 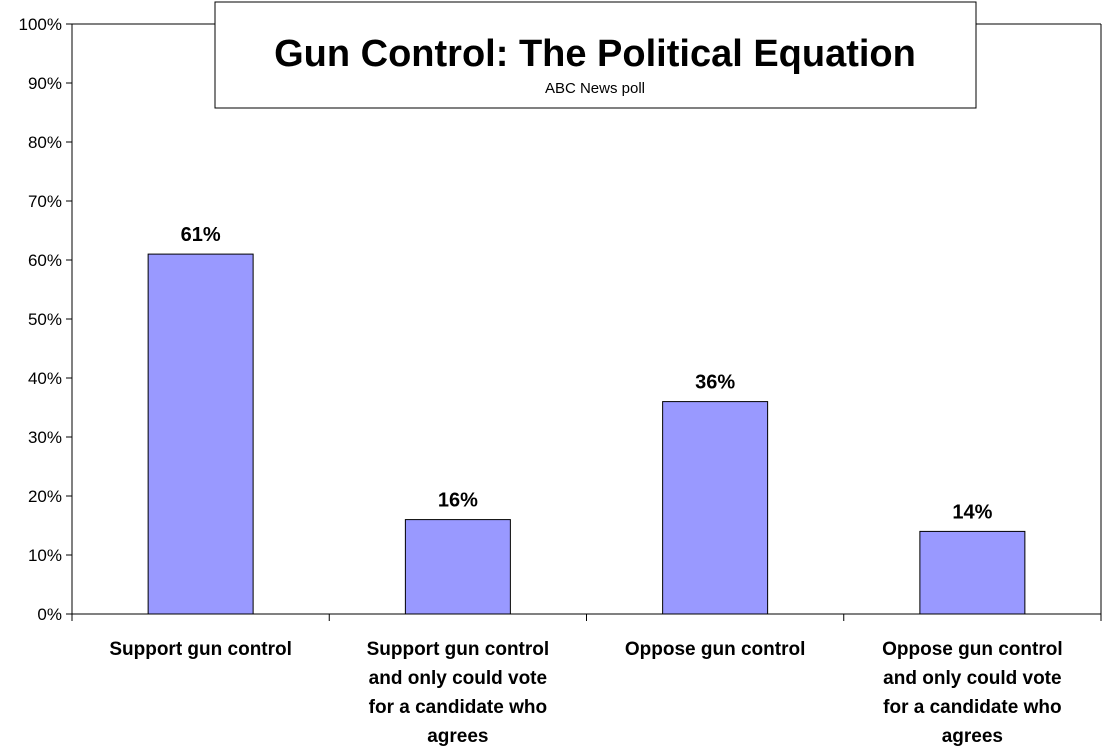 What do you see at coordinates (45, 555) in the screenshot?
I see `y-tick-label: 10%` at bounding box center [45, 555].